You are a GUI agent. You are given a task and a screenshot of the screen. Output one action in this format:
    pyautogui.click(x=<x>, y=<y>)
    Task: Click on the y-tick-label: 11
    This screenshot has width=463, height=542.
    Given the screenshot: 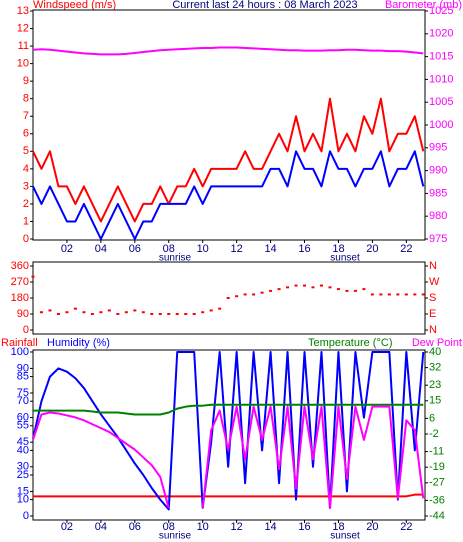 What is the action you would take?
    pyautogui.click(x=23, y=46)
    